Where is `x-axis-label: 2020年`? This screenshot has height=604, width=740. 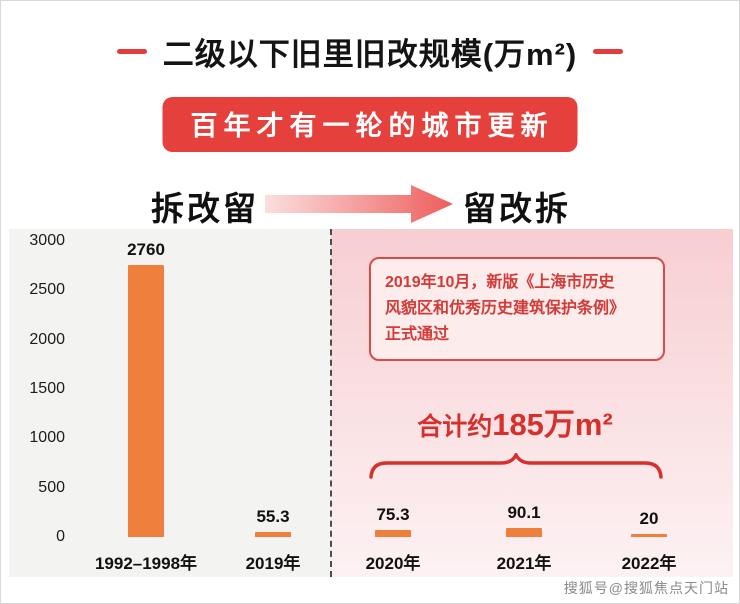
x-axis-label: 2020年 is located at coordinates (393, 563).